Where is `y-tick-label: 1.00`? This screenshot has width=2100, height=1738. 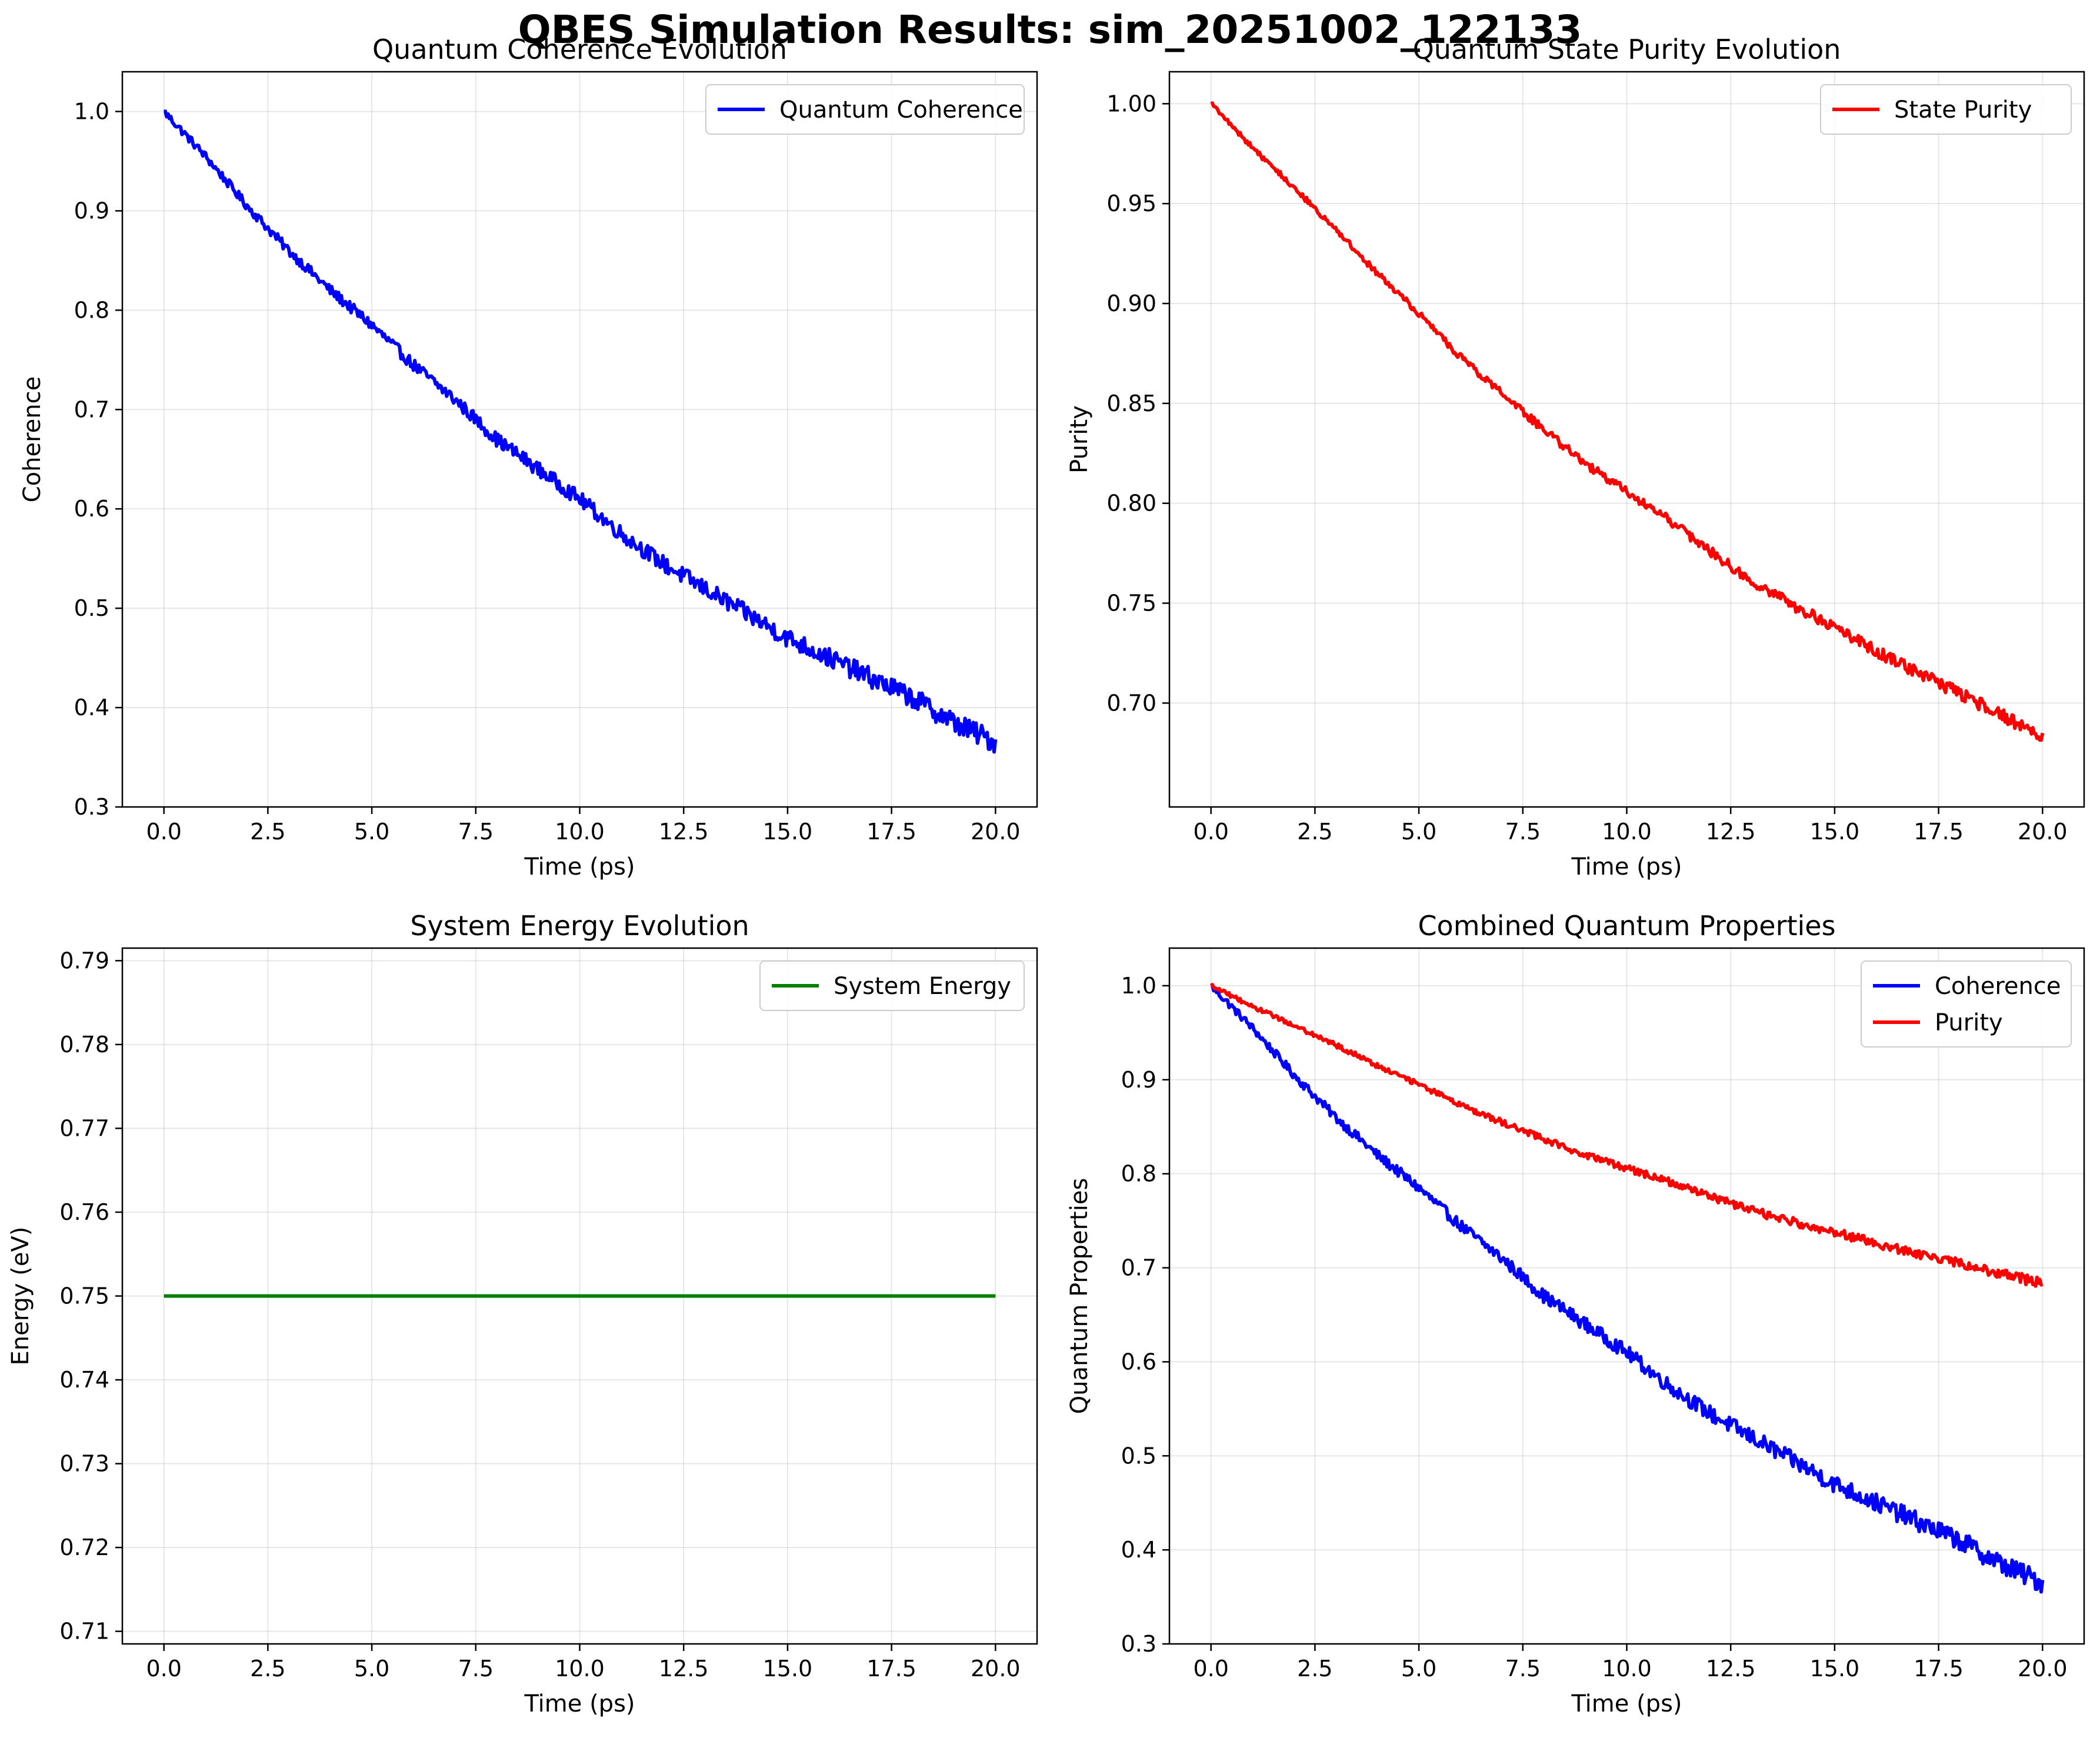 y-tick-label: 1.00 is located at coordinates (1131, 103).